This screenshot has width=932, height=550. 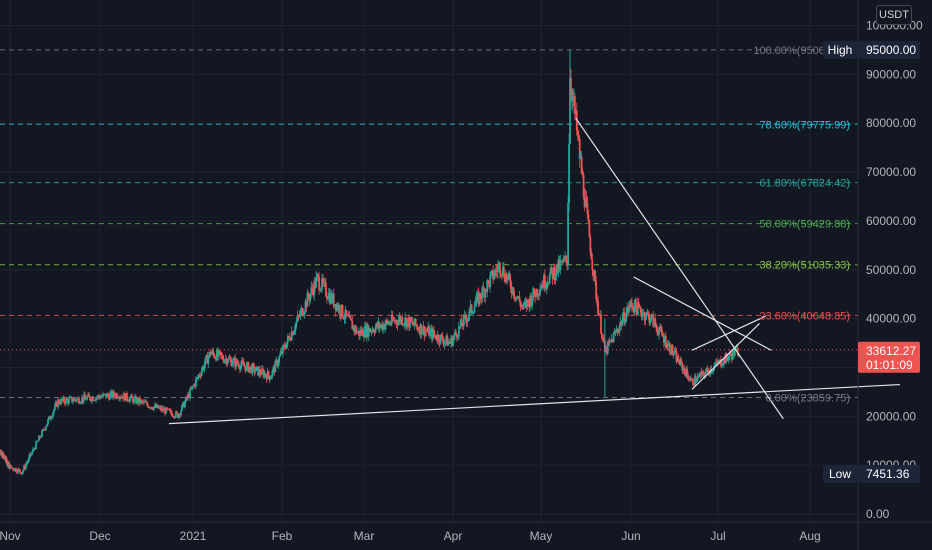 What do you see at coordinates (840, 473) in the screenshot?
I see `low-tag-label-box` at bounding box center [840, 473].